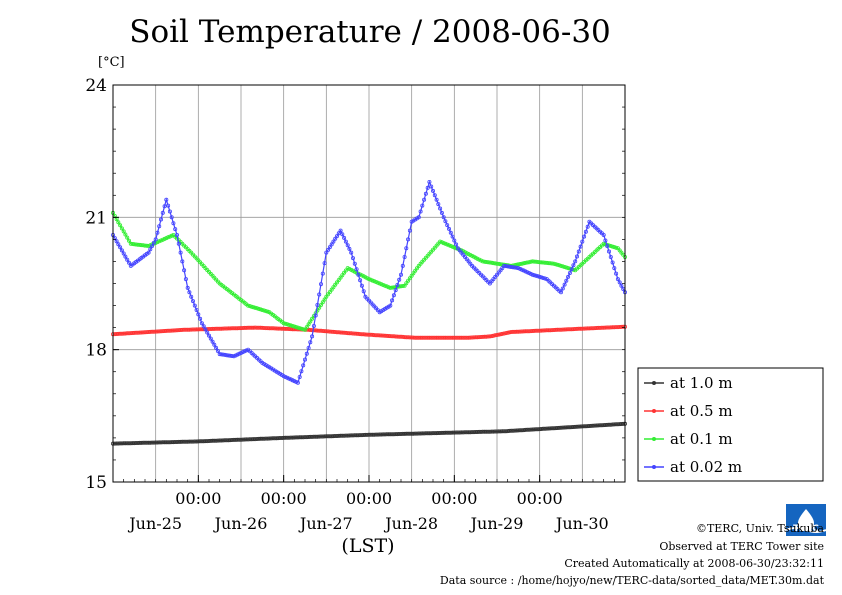 Image resolution: width=842 pixels, height=595 pixels. I want to click on legend-box, so click(730, 424).